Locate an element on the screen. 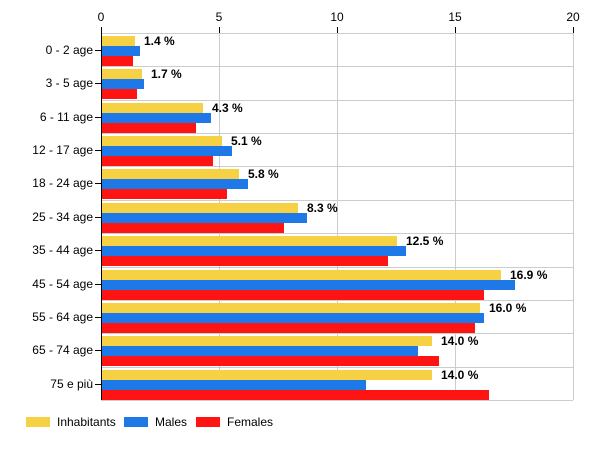 This screenshot has width=600, height=450. x-axis-tick-label: 5 is located at coordinates (219, 17).